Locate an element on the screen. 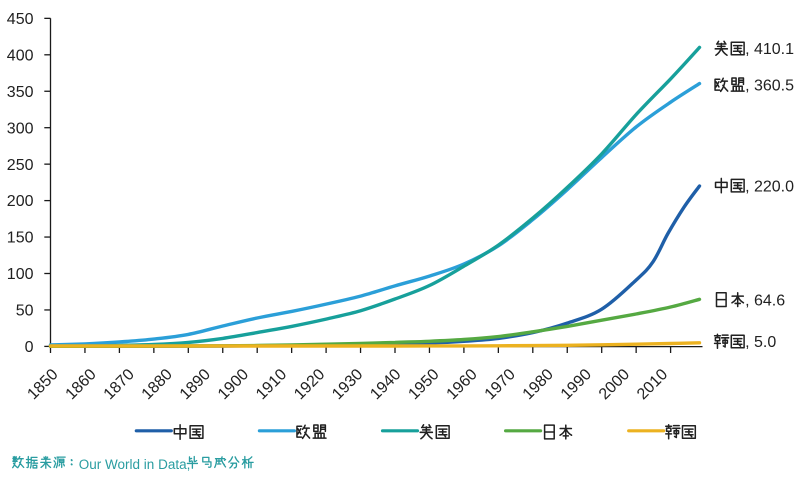 This screenshot has height=487, width=800. svg-text: 150 is located at coordinates (20, 238).